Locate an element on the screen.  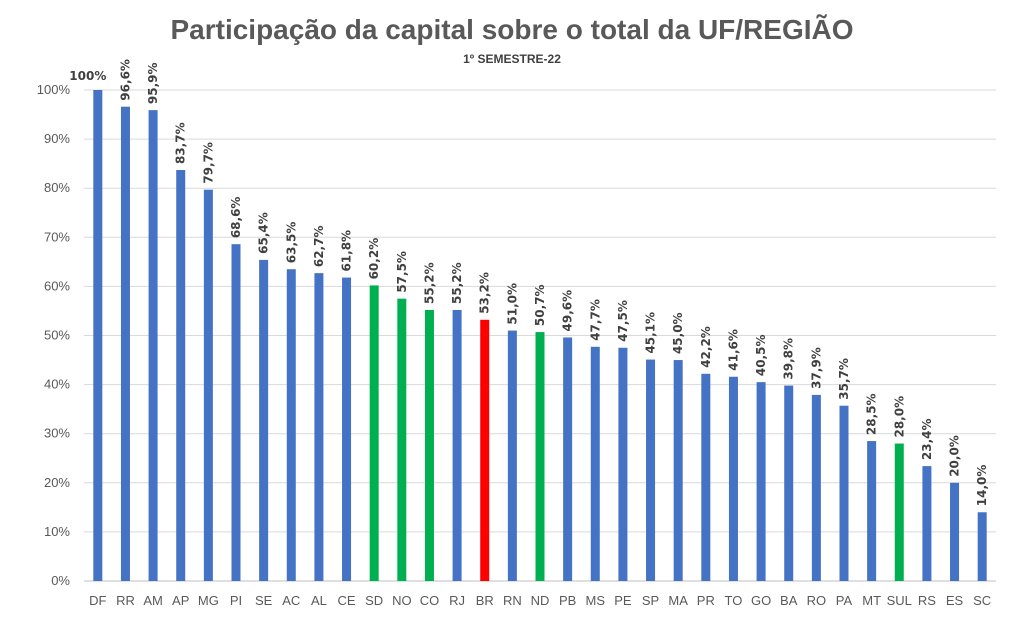
bar-ce is located at coordinates (347, 429).